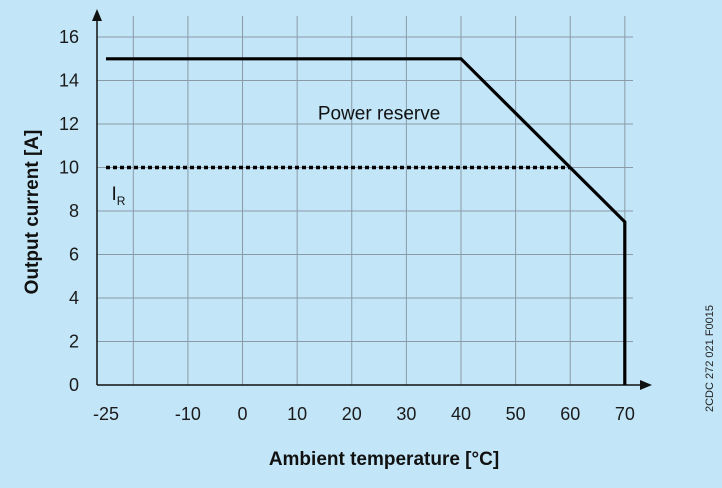 The height and width of the screenshot is (488, 722). I want to click on annotation-rated-current: IR, so click(118, 196).